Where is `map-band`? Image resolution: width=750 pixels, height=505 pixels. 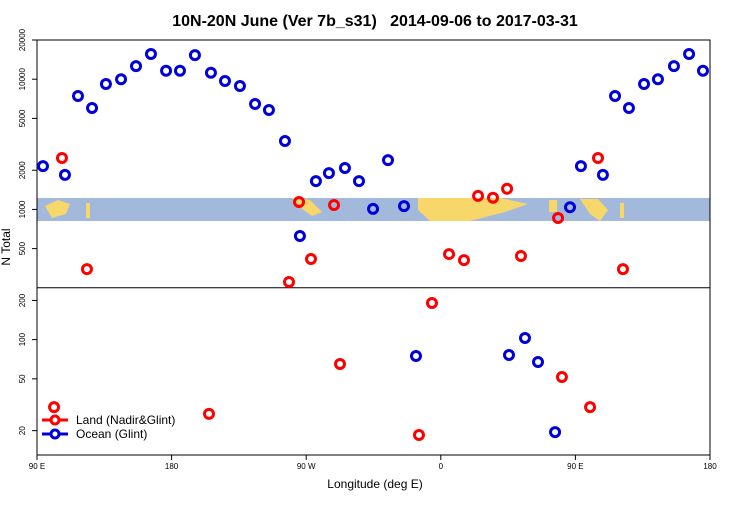
map-band is located at coordinates (373, 209).